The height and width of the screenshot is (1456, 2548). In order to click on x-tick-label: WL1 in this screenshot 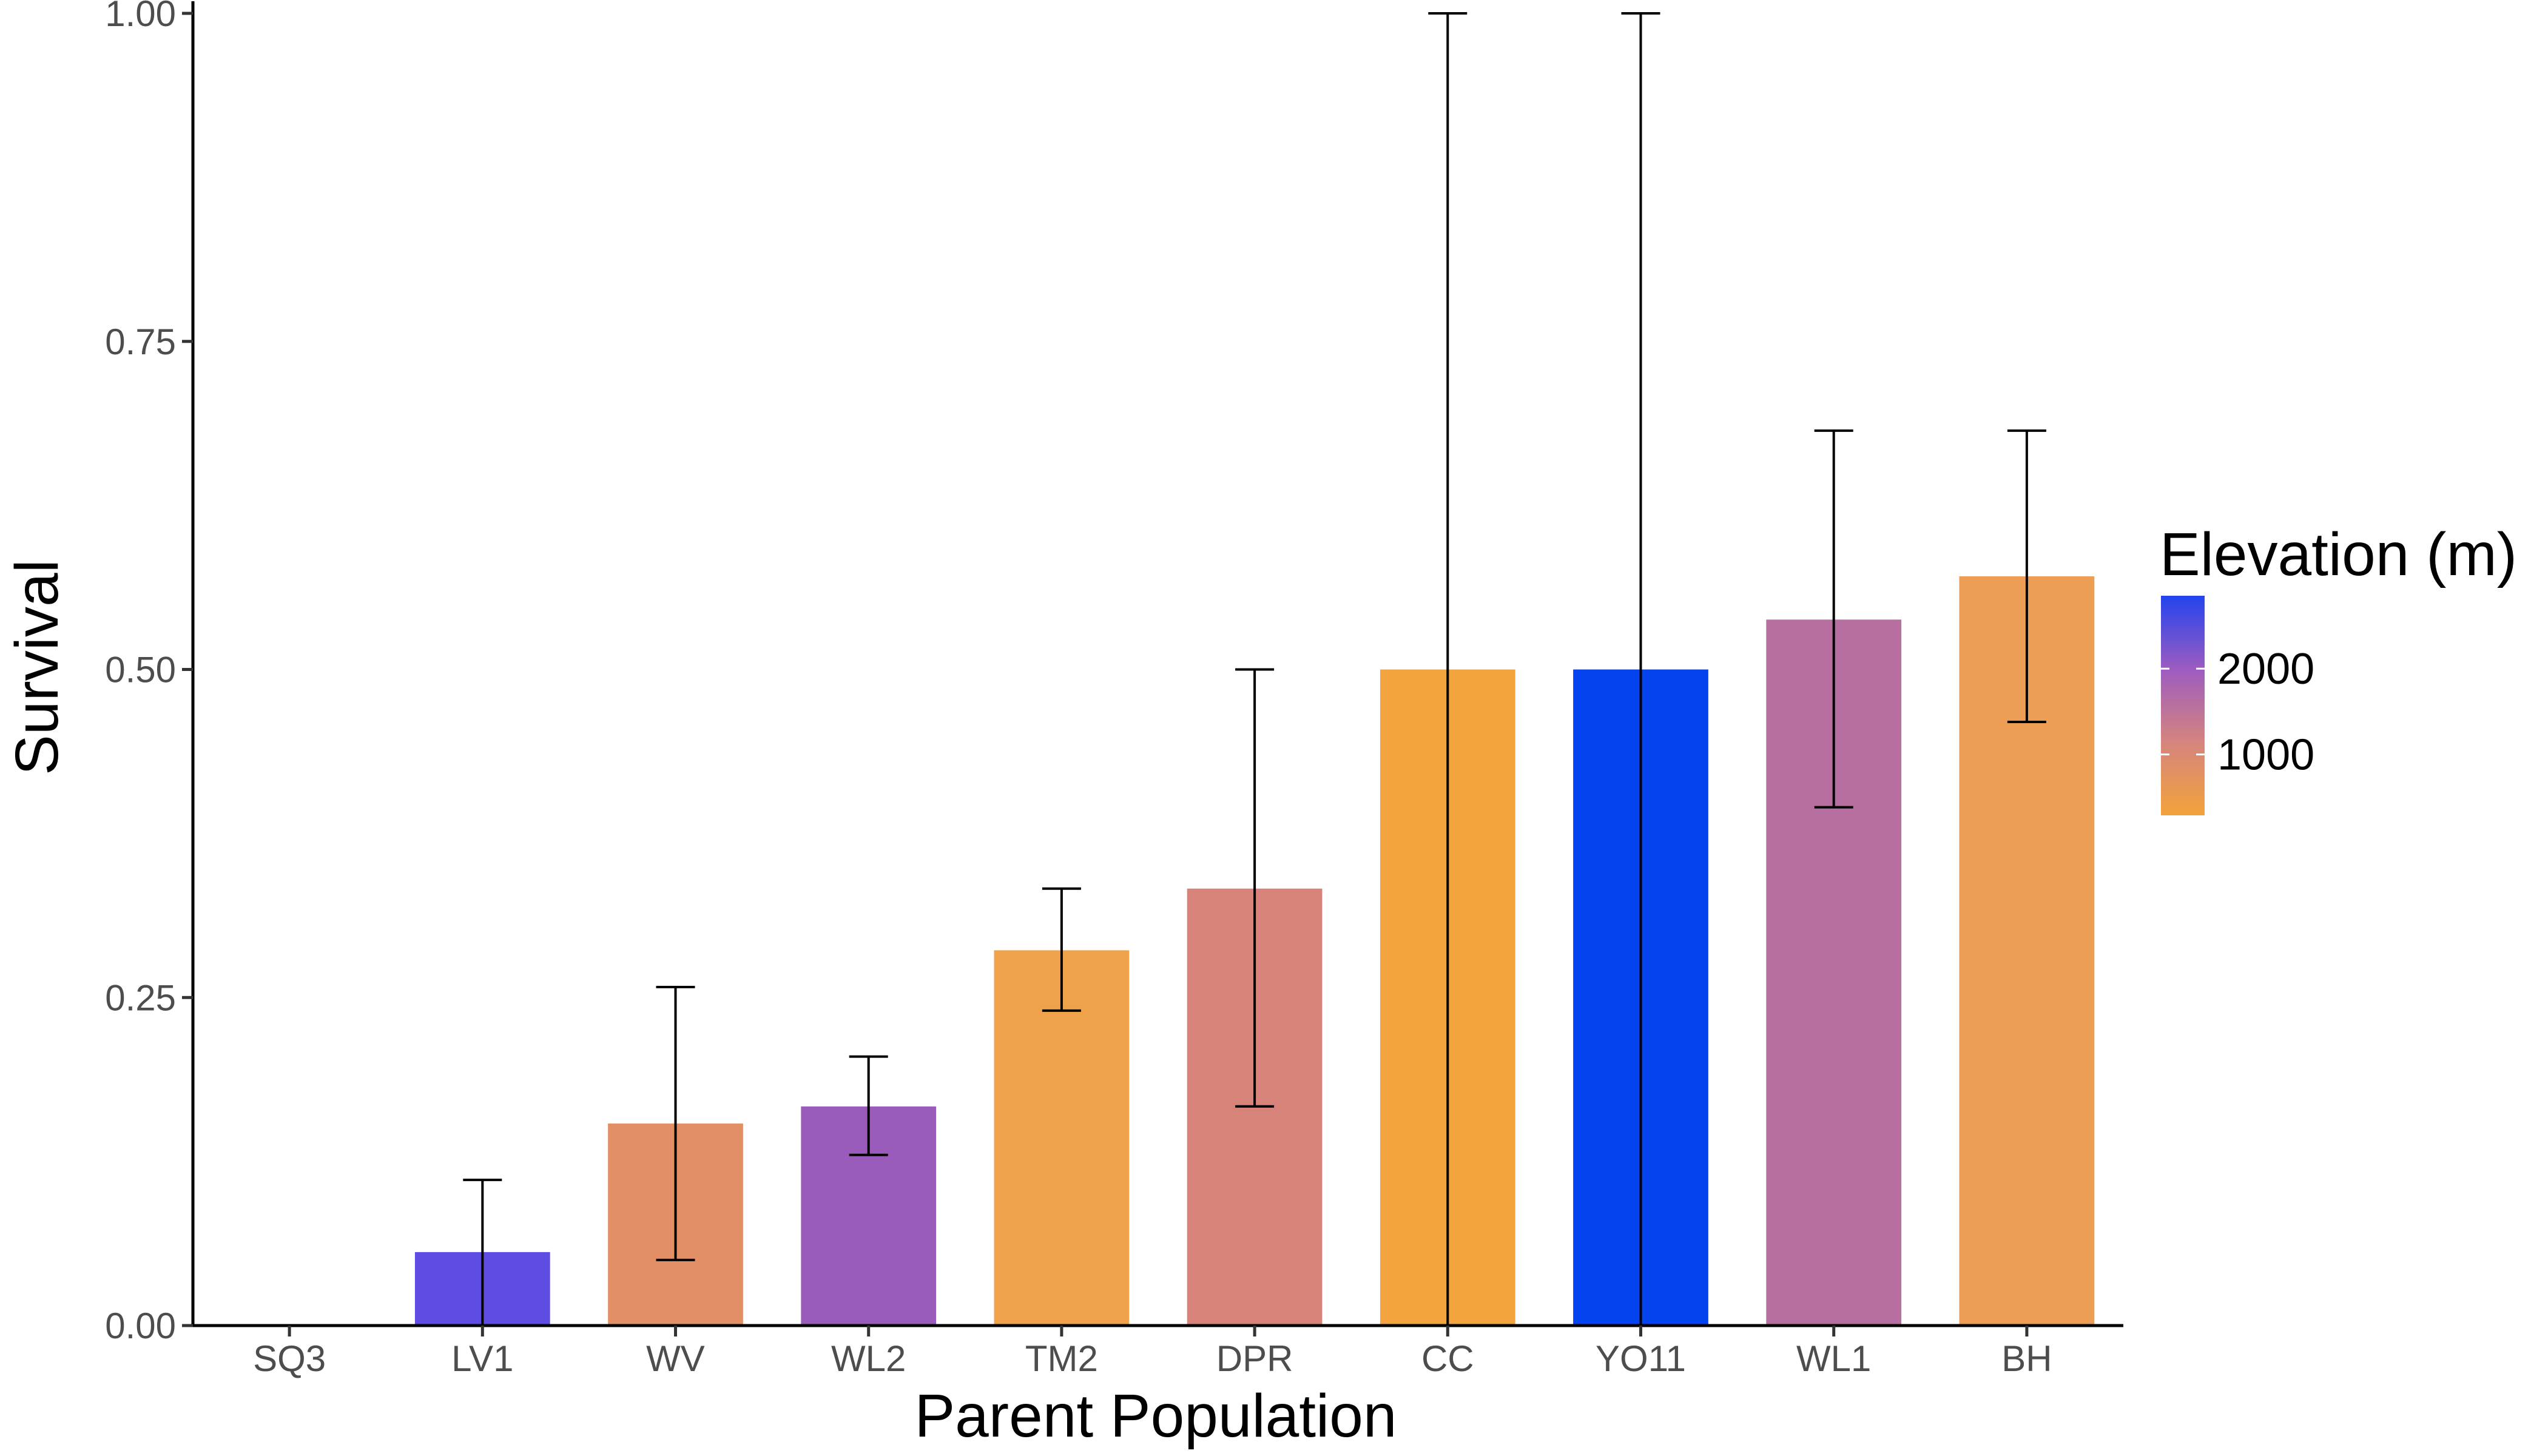, I will do `click(1833, 1358)`.